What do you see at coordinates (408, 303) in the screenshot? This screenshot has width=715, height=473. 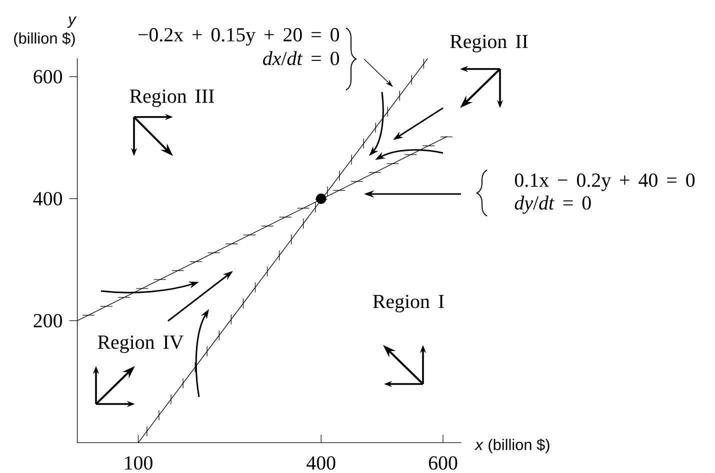 I see `annotation: Region I` at bounding box center [408, 303].